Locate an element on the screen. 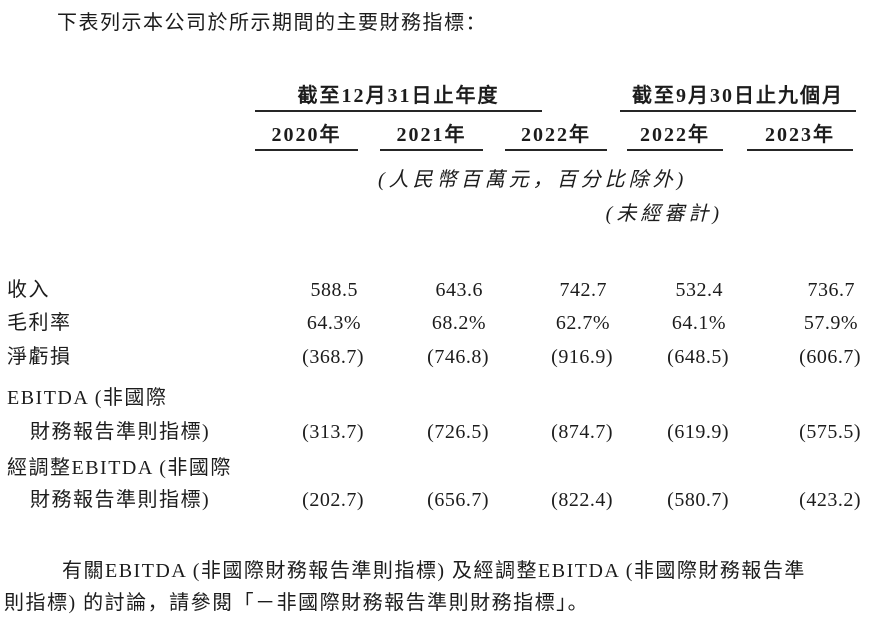 The height and width of the screenshot is (640, 877). table-value: (313.7) is located at coordinates (333, 432).